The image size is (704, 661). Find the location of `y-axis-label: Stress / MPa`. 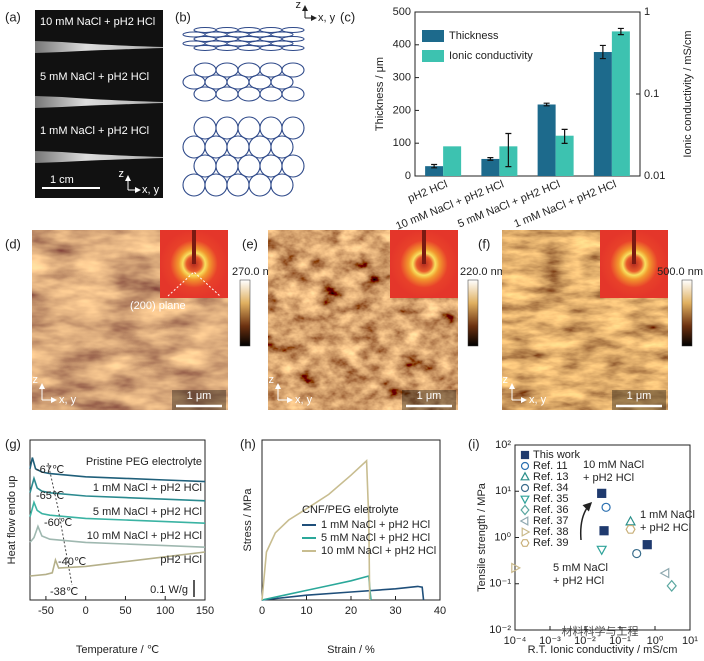

y-axis-label: Stress / MPa is located at coordinates (248, 520).